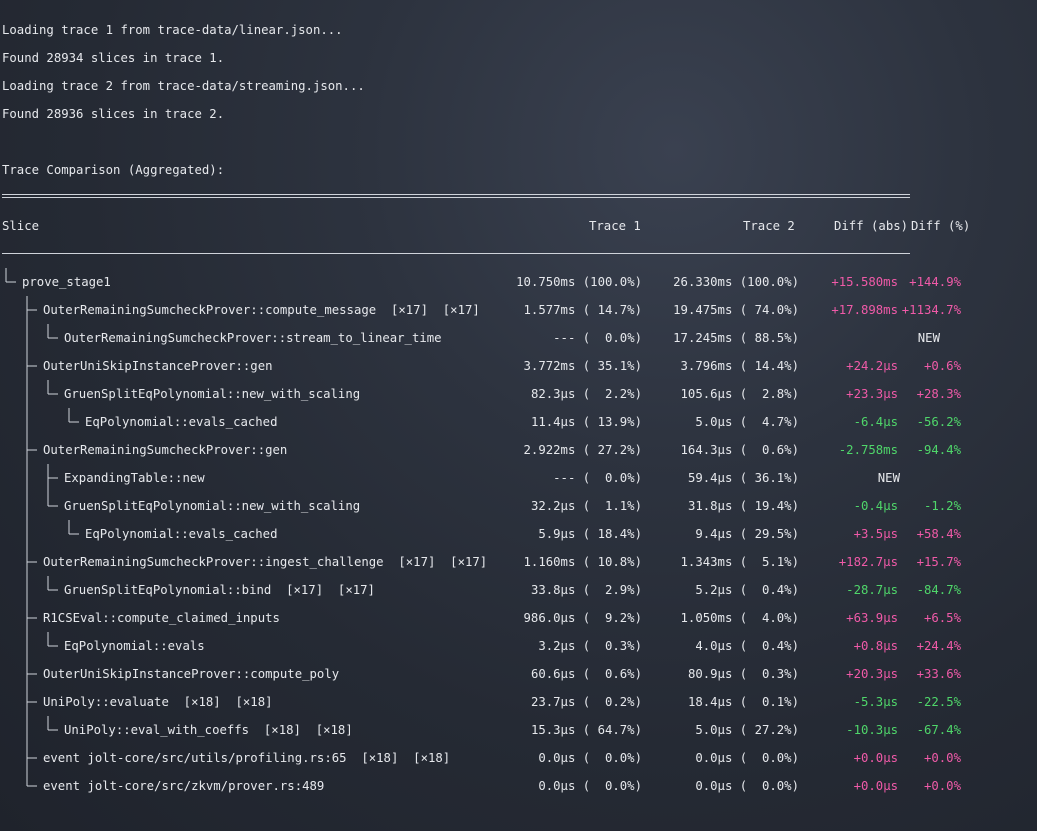  I want to click on header-diff-abs: Diff (abs), so click(871, 226).